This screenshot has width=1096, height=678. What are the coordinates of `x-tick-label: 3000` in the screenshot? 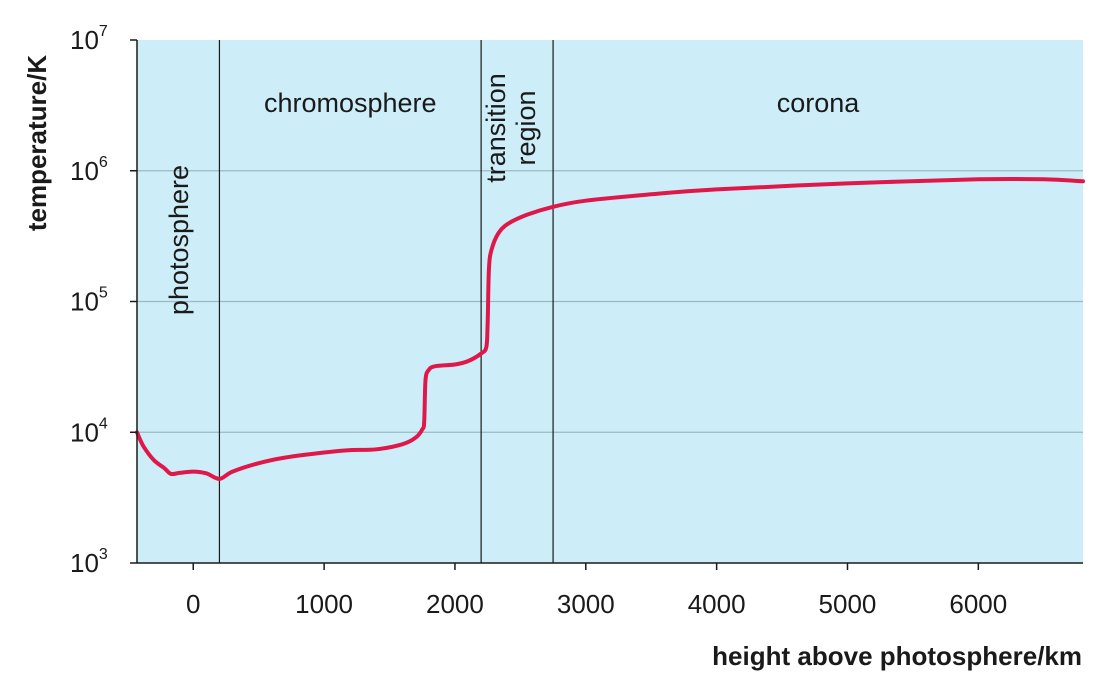 It's located at (586, 604).